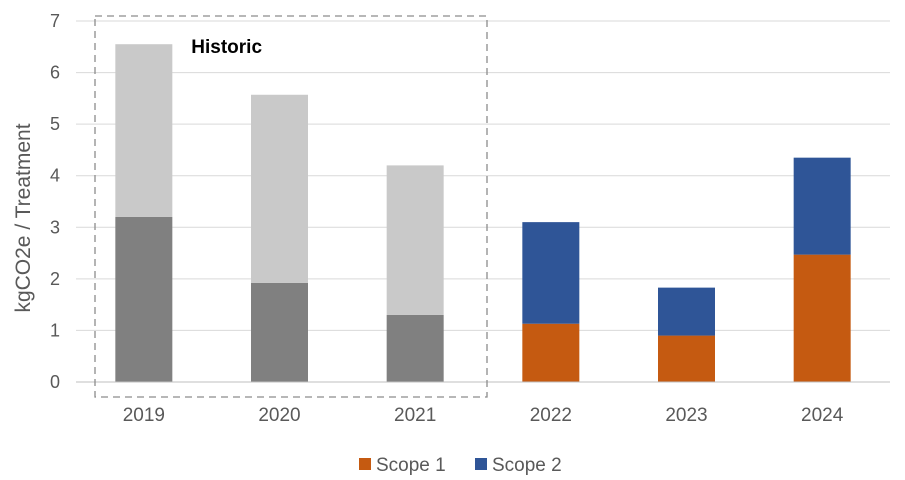 The image size is (905, 480). Describe the element at coordinates (55, 382) in the screenshot. I see `y-tick-label: 0` at that location.